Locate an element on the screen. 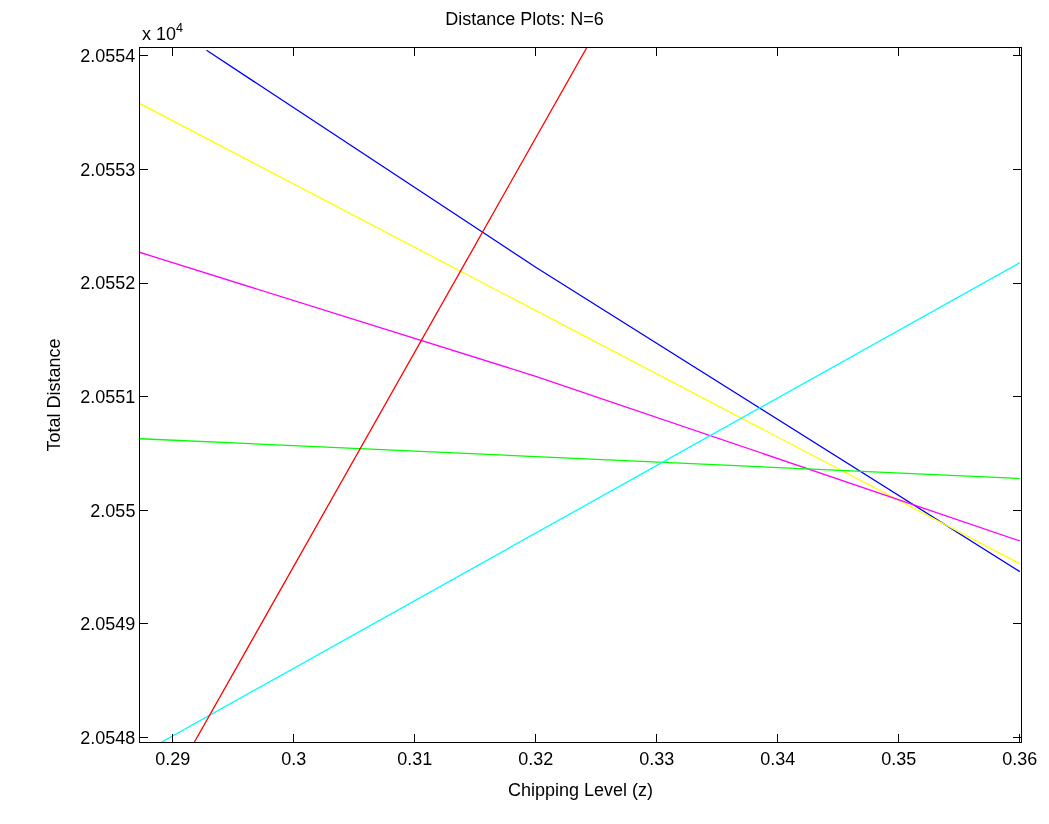 Image resolution: width=1049 pixels, height=824 pixels. x-tick-label: 0.35 is located at coordinates (899, 758).